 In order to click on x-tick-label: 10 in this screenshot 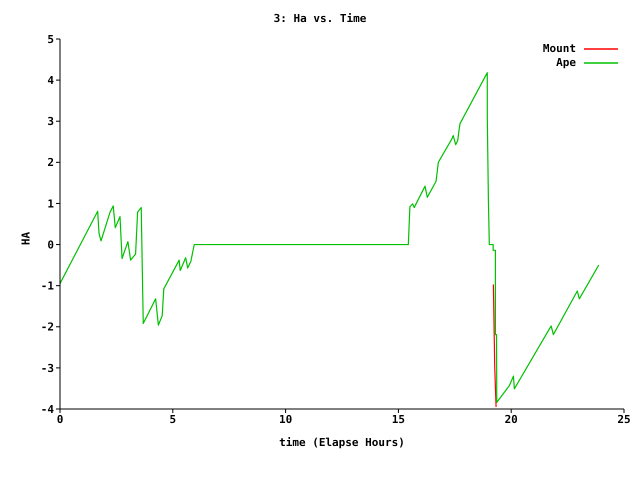, I will do `click(285, 419)`.